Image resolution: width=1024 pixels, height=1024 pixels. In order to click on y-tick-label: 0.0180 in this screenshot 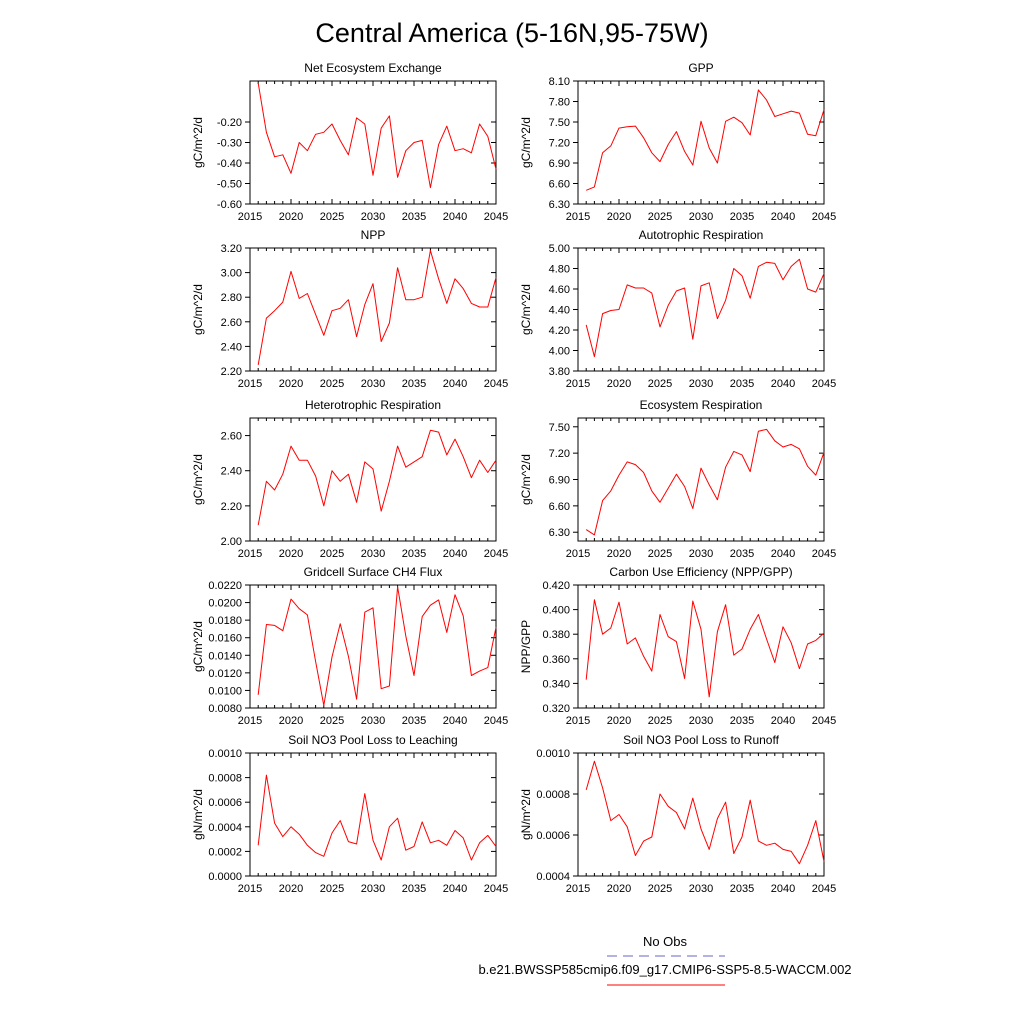, I will do `click(225, 621)`.